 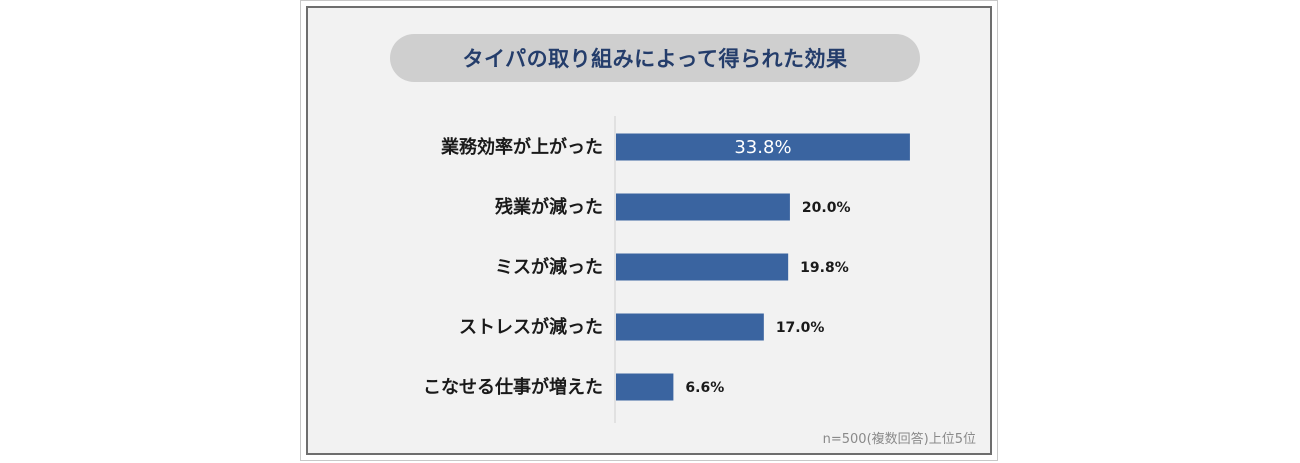 What do you see at coordinates (800, 328) in the screenshot?
I see `data-label: 17.0%` at bounding box center [800, 328].